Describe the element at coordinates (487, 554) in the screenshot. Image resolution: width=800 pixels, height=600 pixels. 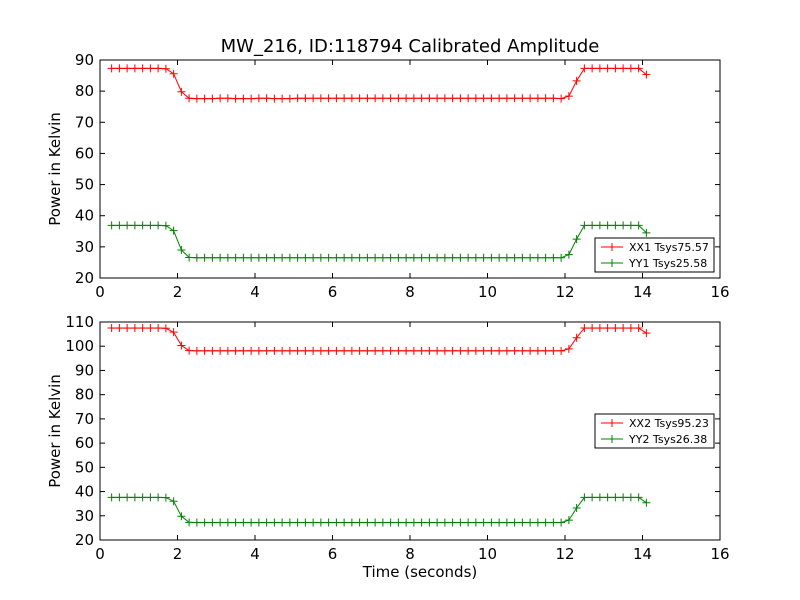
I see `x-tick-label: 10` at that location.